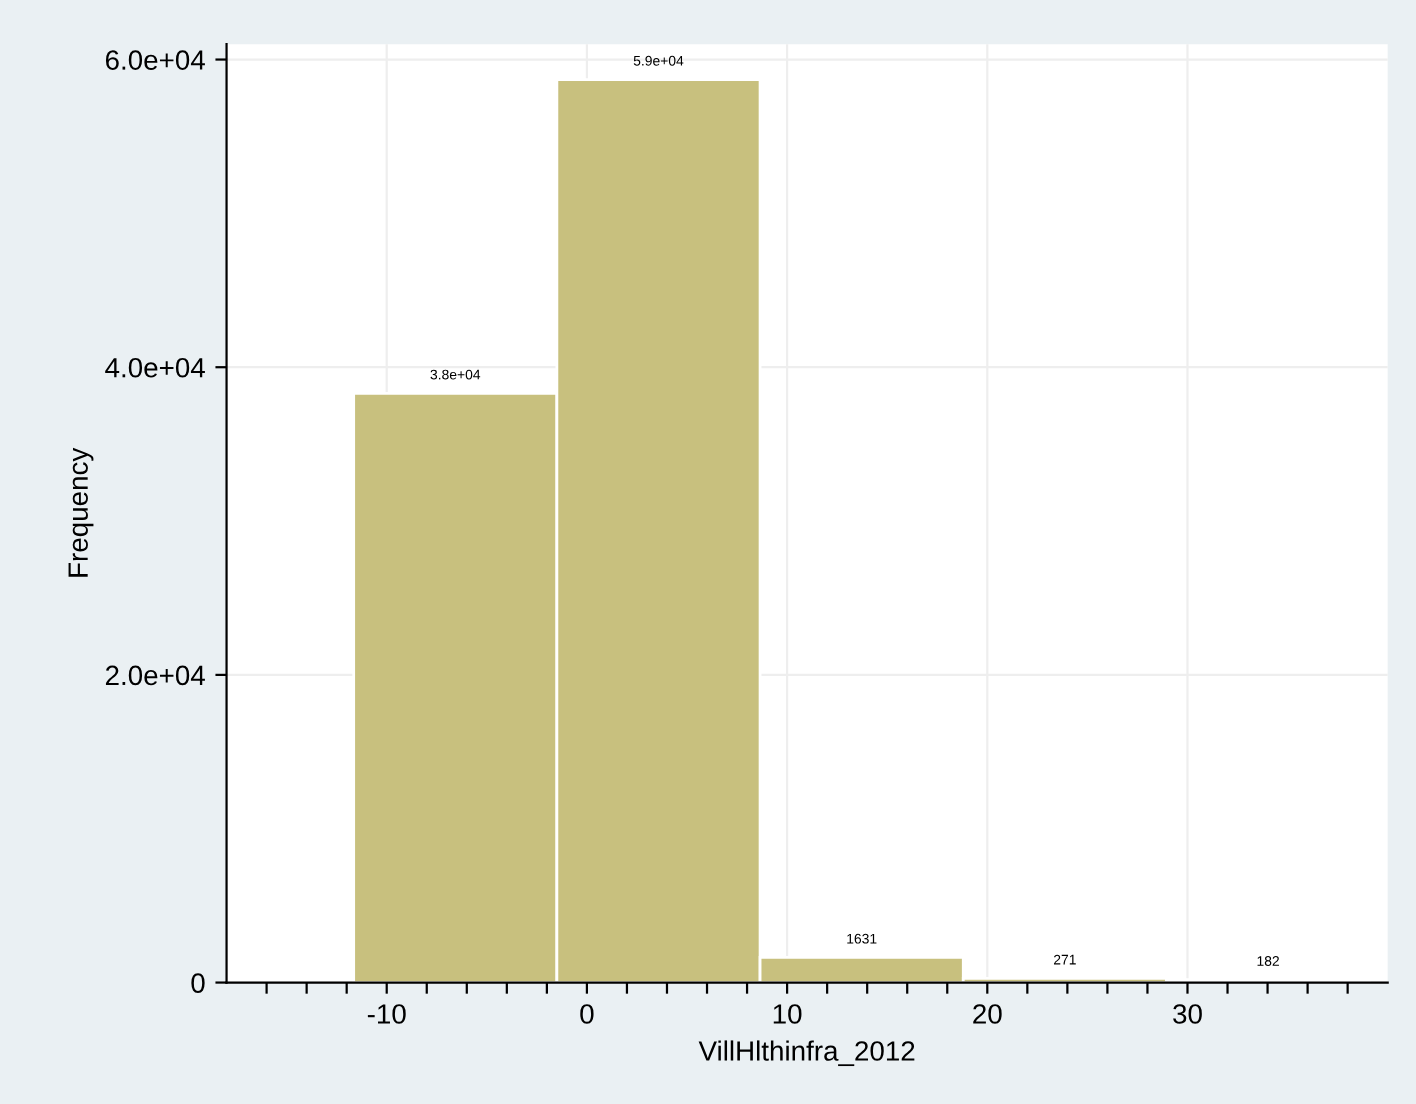 Image resolution: width=1416 pixels, height=1104 pixels. What do you see at coordinates (386, 1014) in the screenshot?
I see `x-tick-label: -10` at bounding box center [386, 1014].